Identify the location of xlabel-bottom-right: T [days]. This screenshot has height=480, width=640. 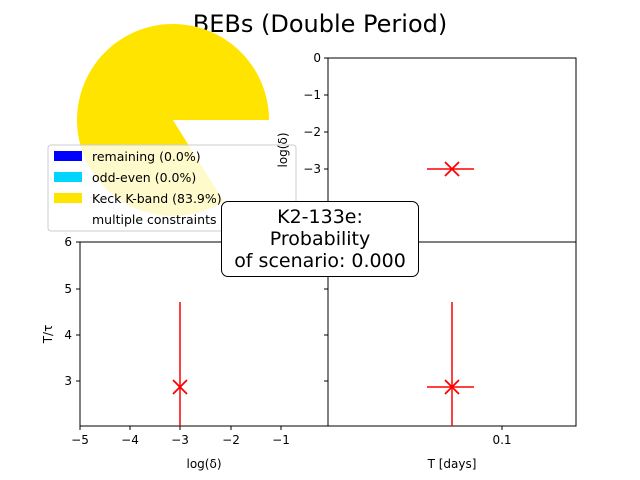
(452, 464).